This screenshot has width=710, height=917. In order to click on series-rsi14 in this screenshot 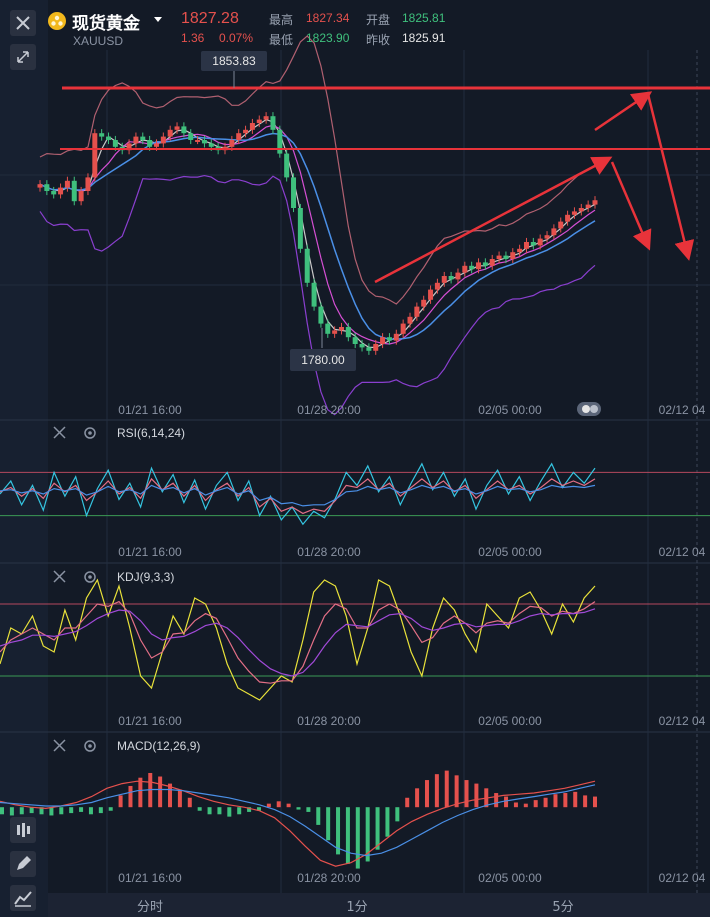, I will do `click(298, 496)`.